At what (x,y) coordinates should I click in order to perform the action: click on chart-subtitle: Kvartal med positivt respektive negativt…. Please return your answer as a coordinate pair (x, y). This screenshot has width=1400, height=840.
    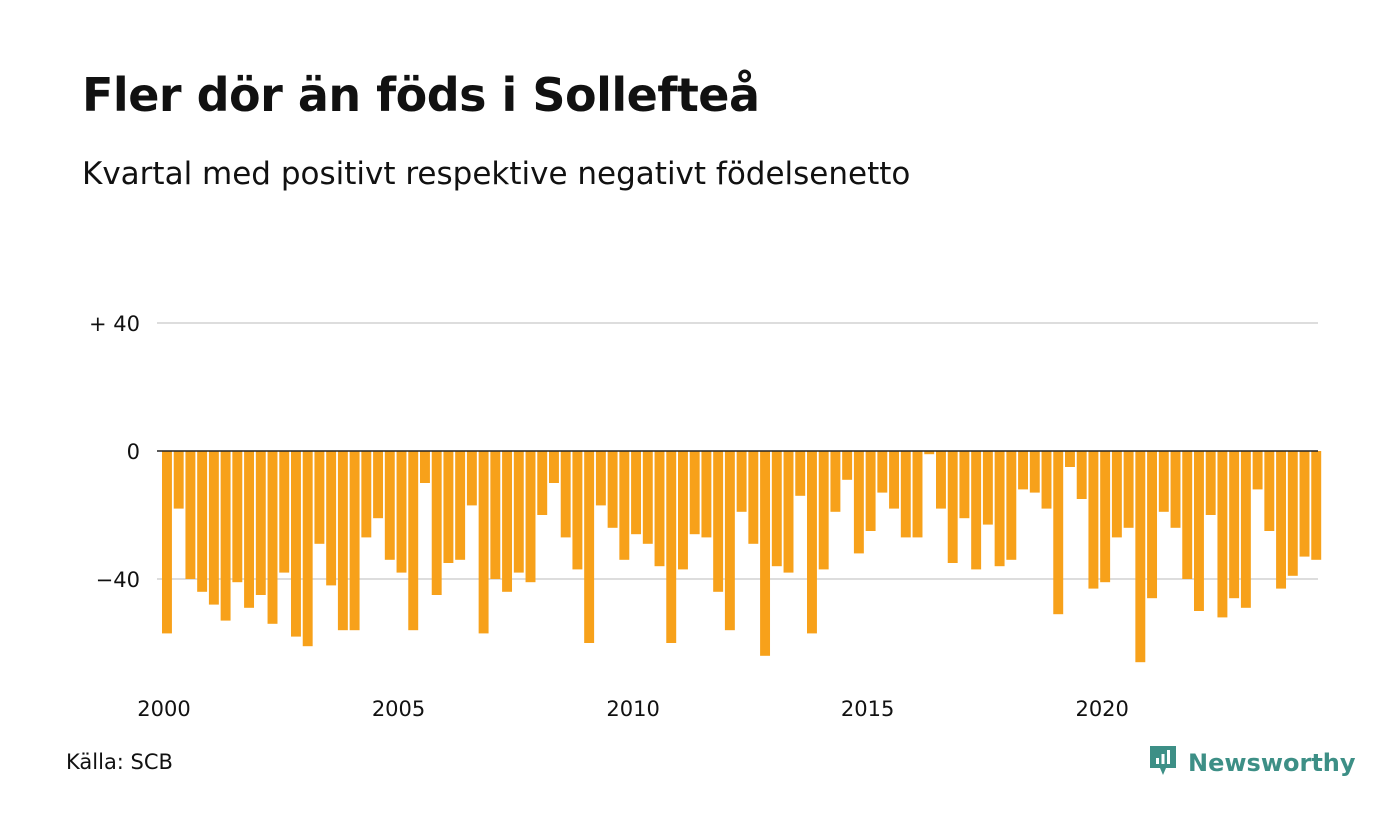
    Looking at the image, I should click on (496, 174).